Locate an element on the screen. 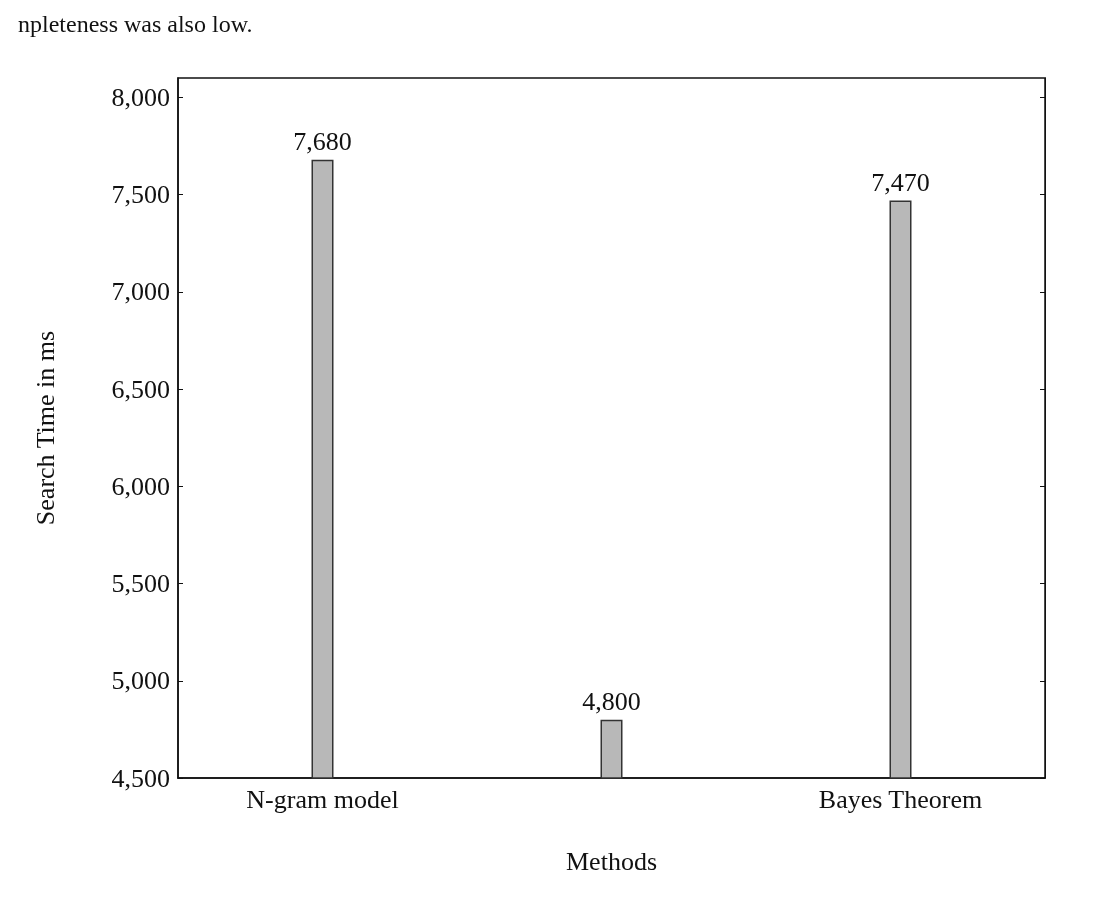  y-tick-label: 5,500 is located at coordinates (140, 584).